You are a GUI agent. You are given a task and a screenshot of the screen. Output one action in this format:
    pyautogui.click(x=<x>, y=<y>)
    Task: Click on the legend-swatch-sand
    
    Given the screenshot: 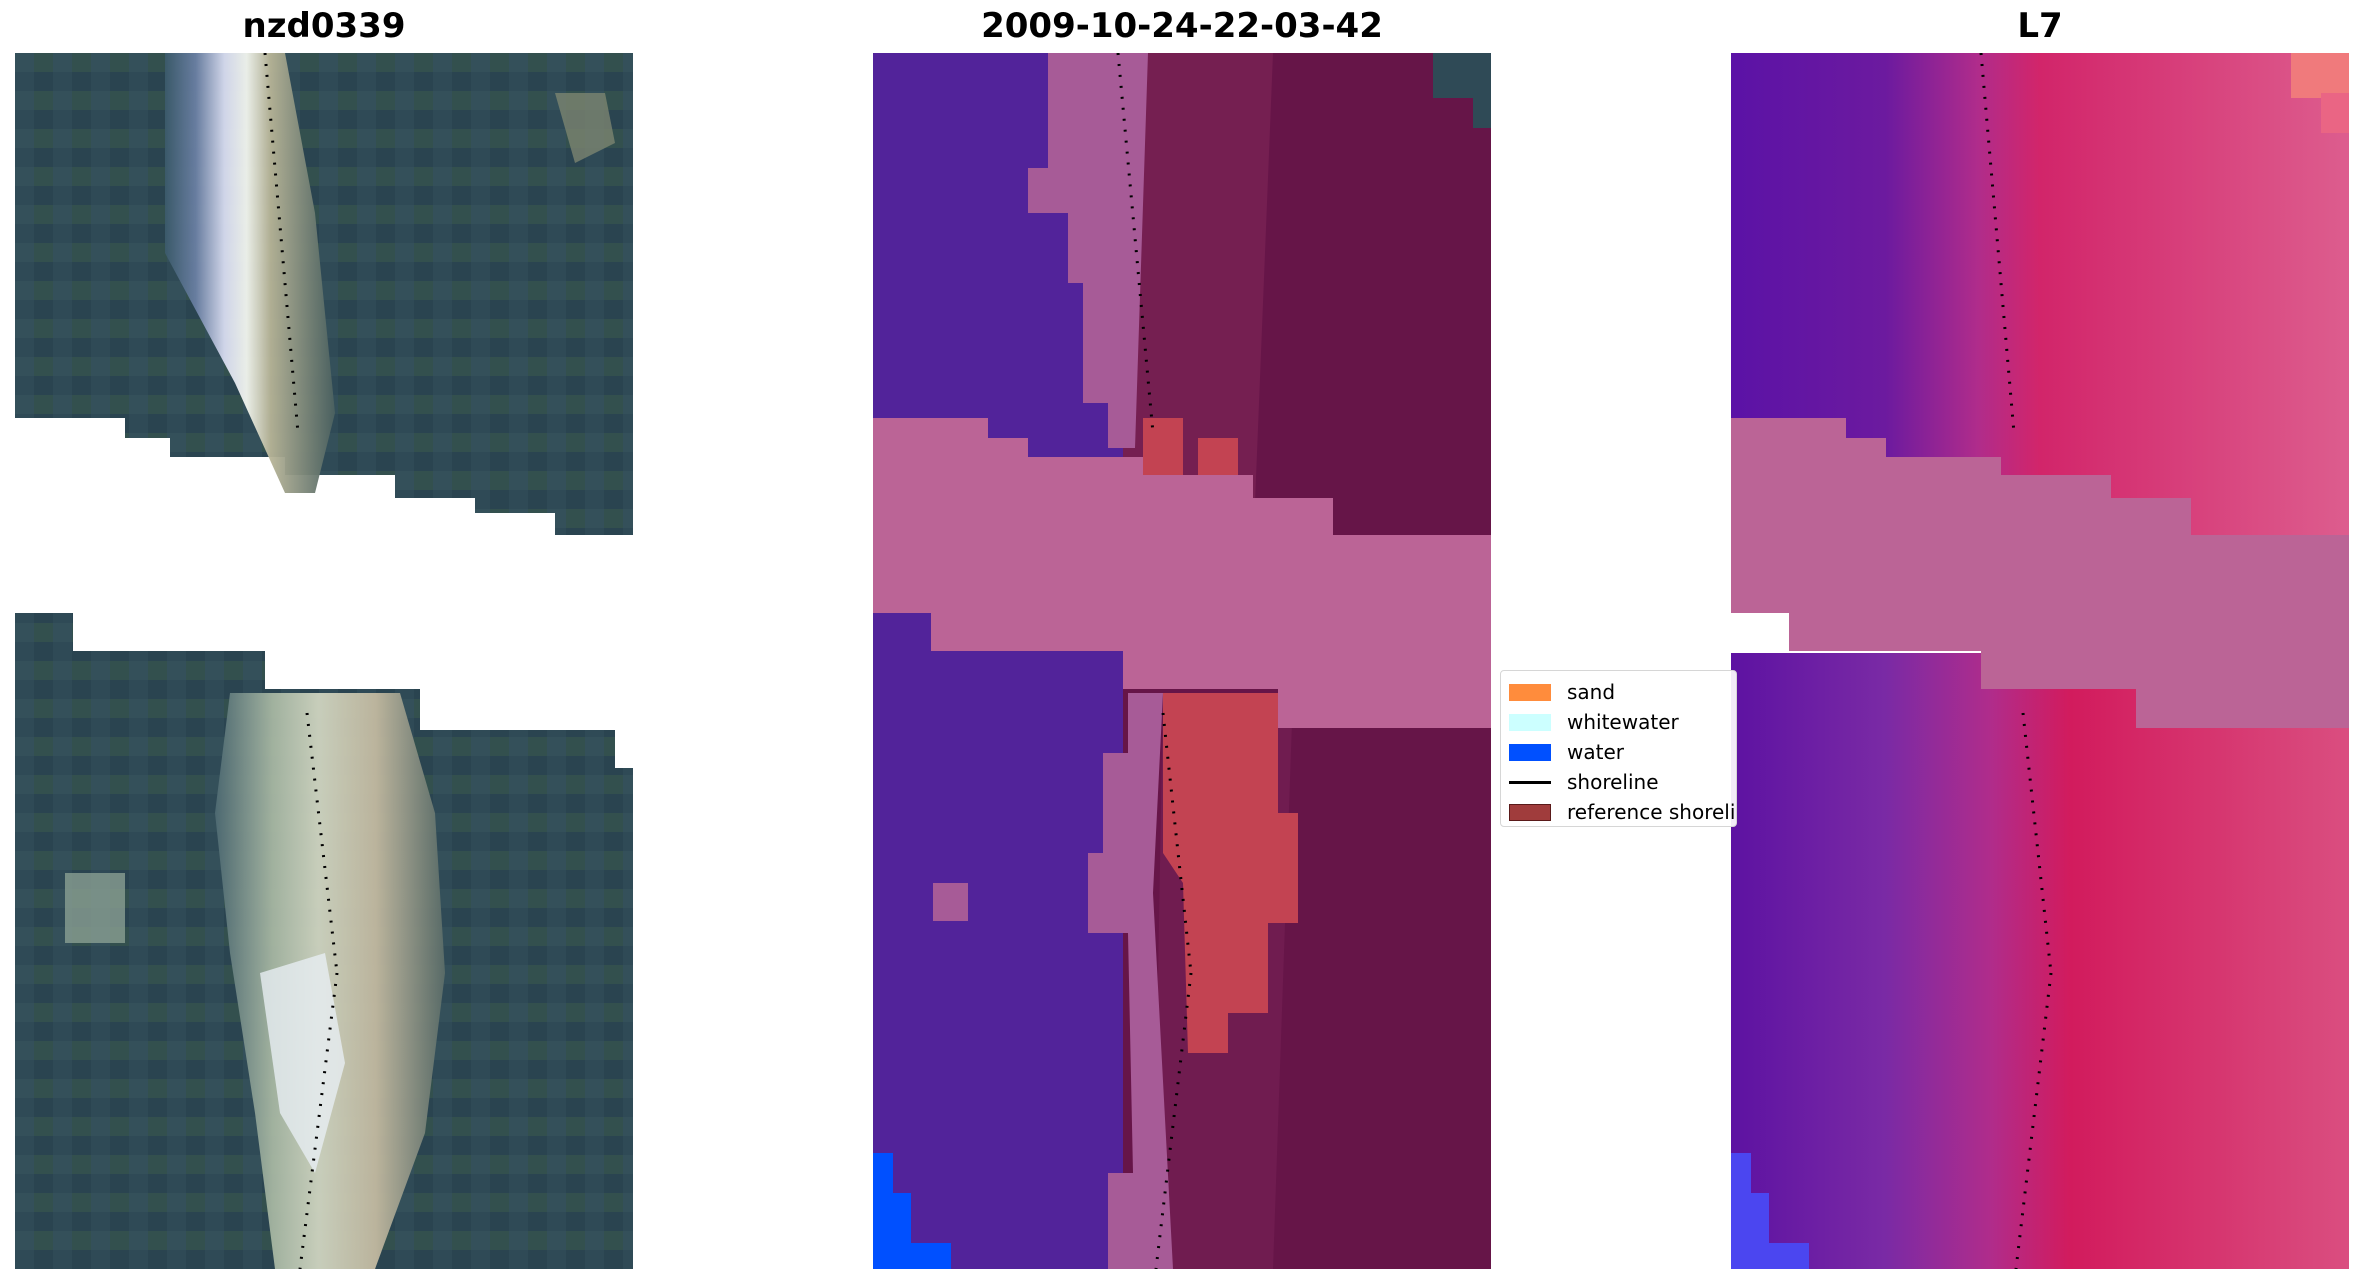 What is the action you would take?
    pyautogui.click(x=1530, y=692)
    